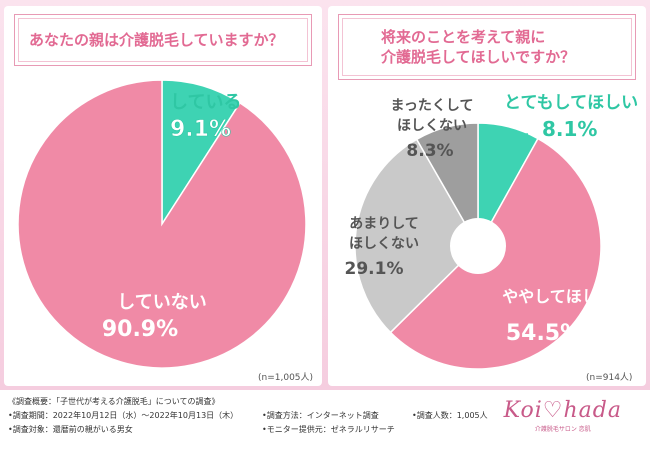  I want to click on pie-label-1: している, so click(205, 102).